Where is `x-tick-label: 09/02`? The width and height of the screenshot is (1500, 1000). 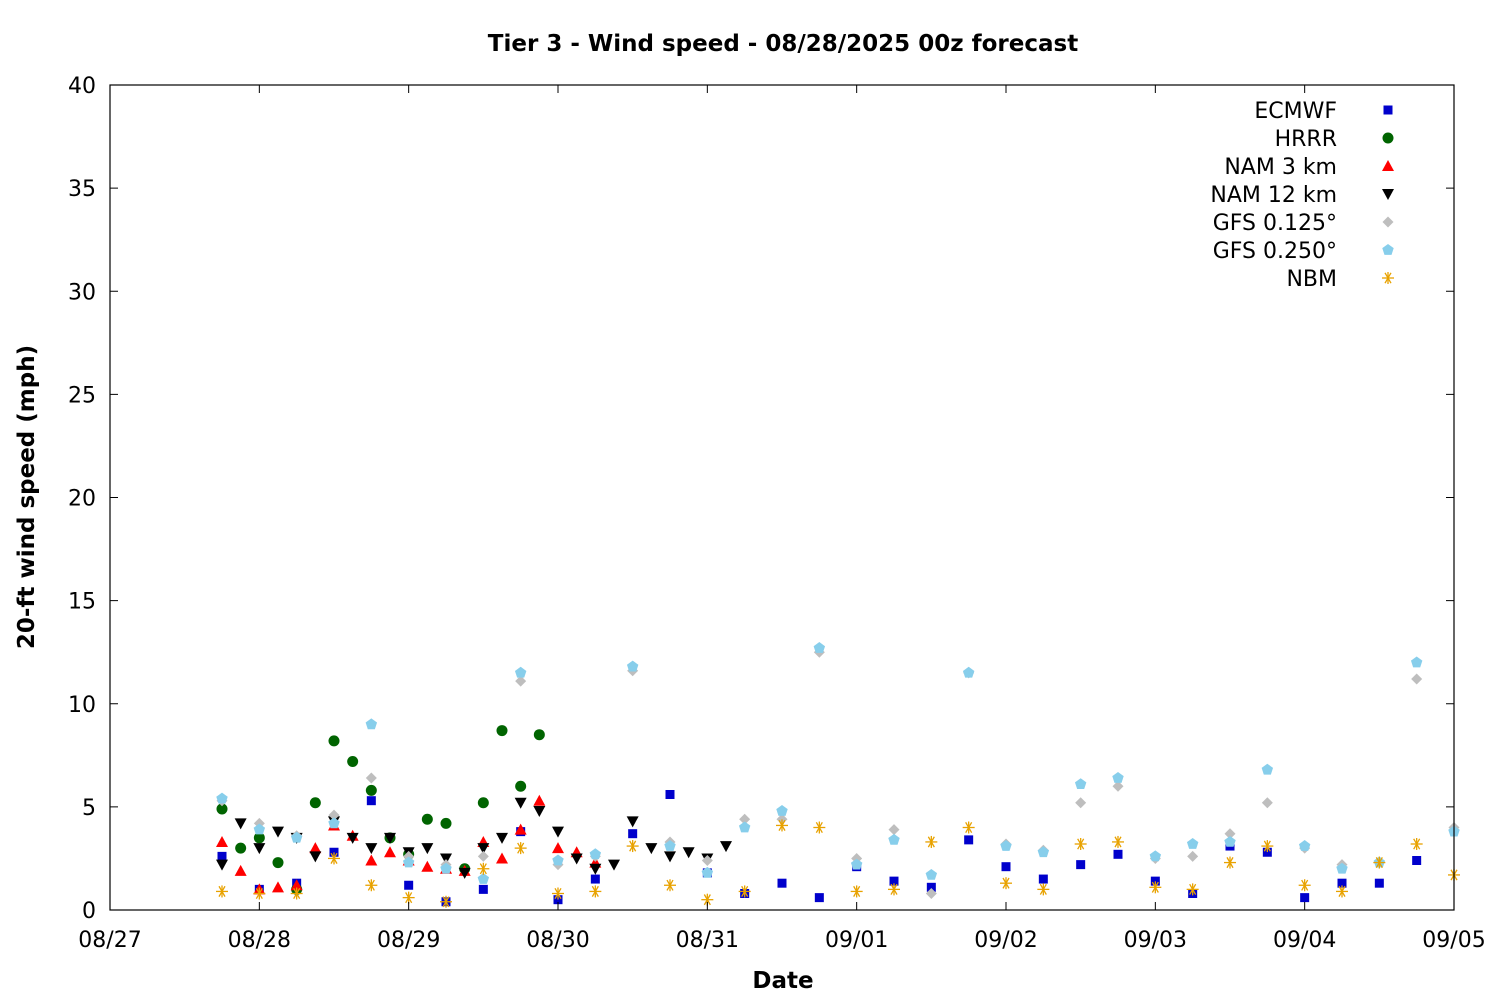 x-tick-label: 09/02 is located at coordinates (1005, 940).